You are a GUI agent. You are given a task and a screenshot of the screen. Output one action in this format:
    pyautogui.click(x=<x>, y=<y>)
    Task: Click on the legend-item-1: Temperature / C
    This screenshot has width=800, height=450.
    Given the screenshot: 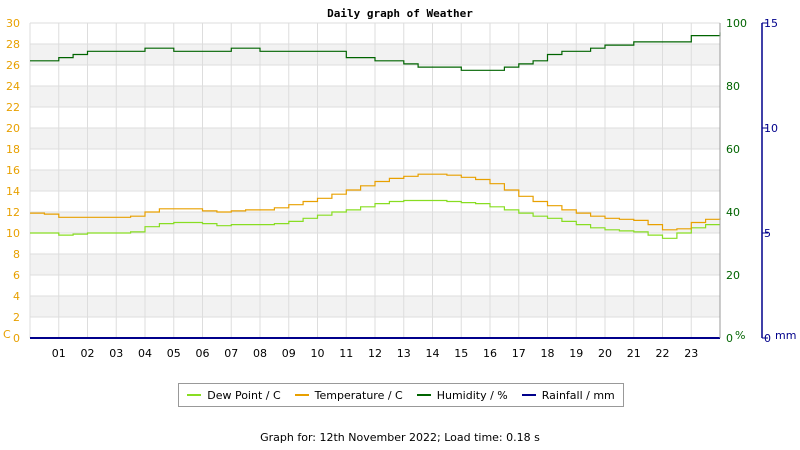 What is the action you would take?
    pyautogui.click(x=348, y=395)
    